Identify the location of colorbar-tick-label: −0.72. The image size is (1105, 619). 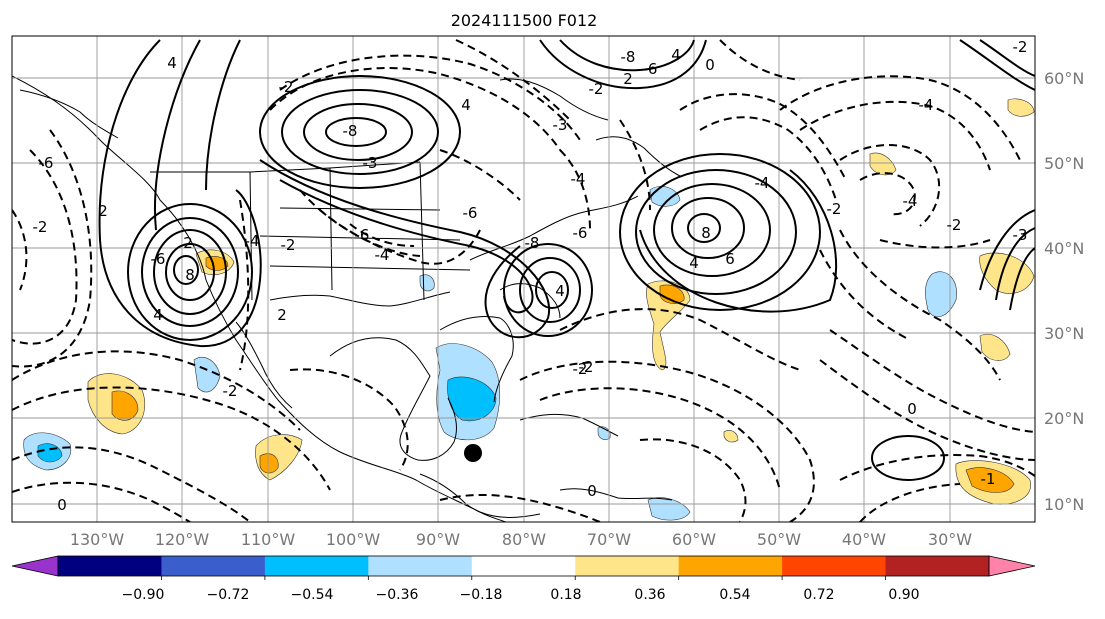
(228, 595).